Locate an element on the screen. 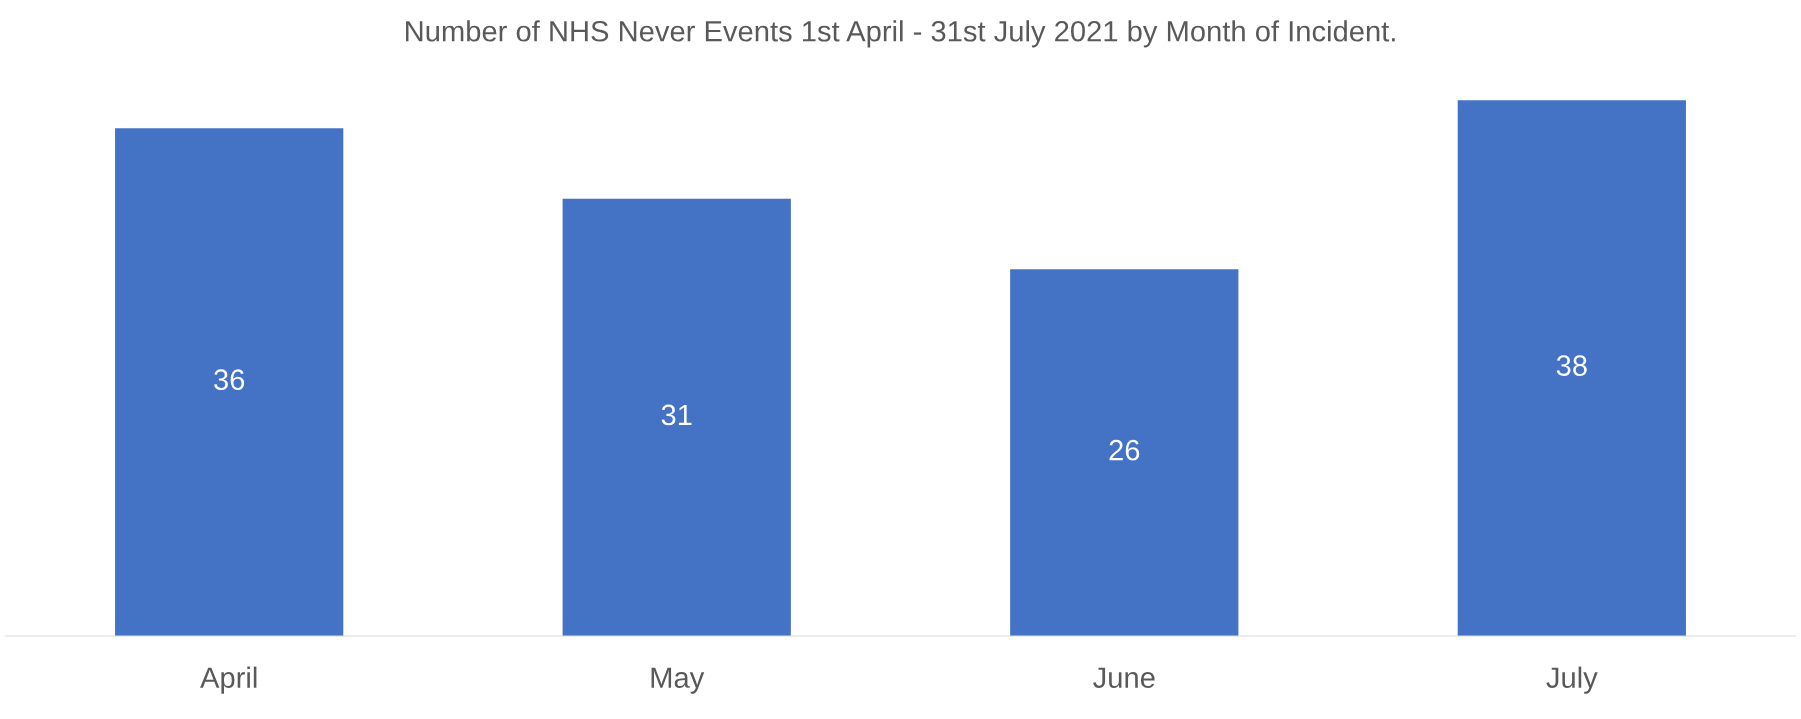 The height and width of the screenshot is (719, 1801). data-label: 31 is located at coordinates (676, 415).